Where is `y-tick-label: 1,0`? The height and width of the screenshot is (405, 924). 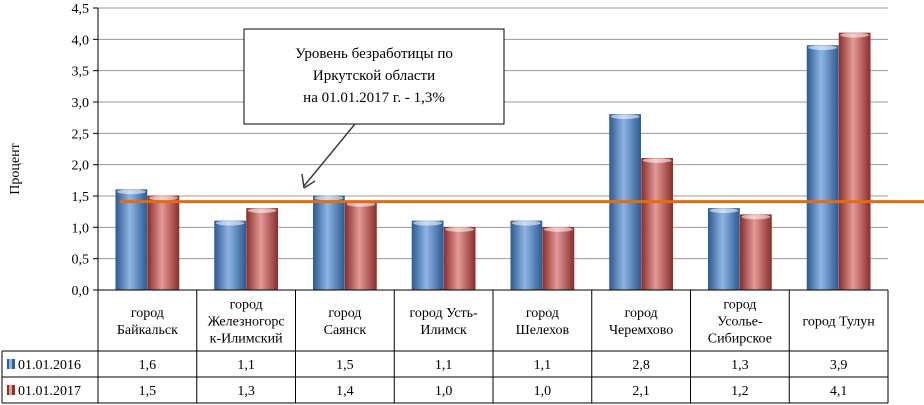 y-tick-label: 1,0 is located at coordinates (81, 228).